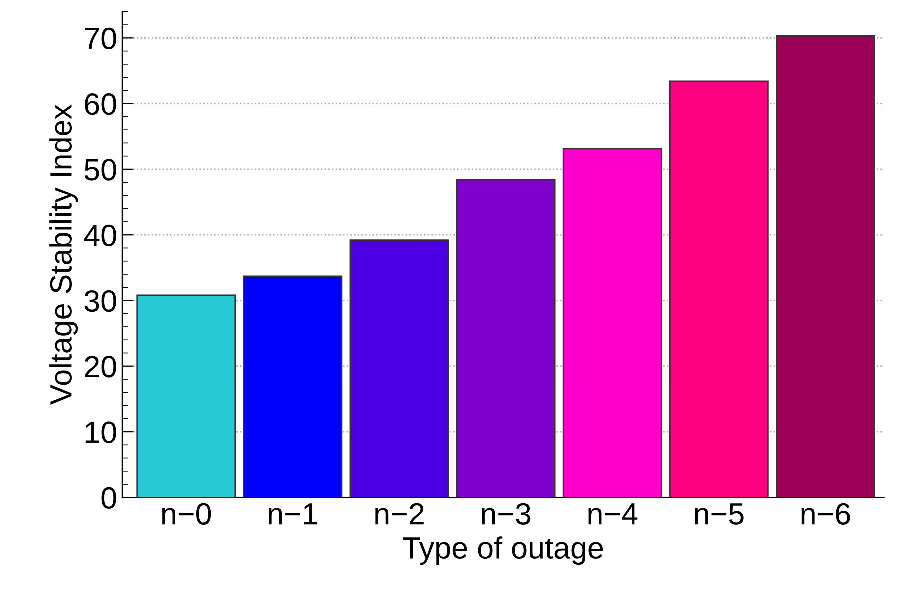 This screenshot has height=596, width=907. I want to click on x-tick-label: n−6, so click(826, 514).